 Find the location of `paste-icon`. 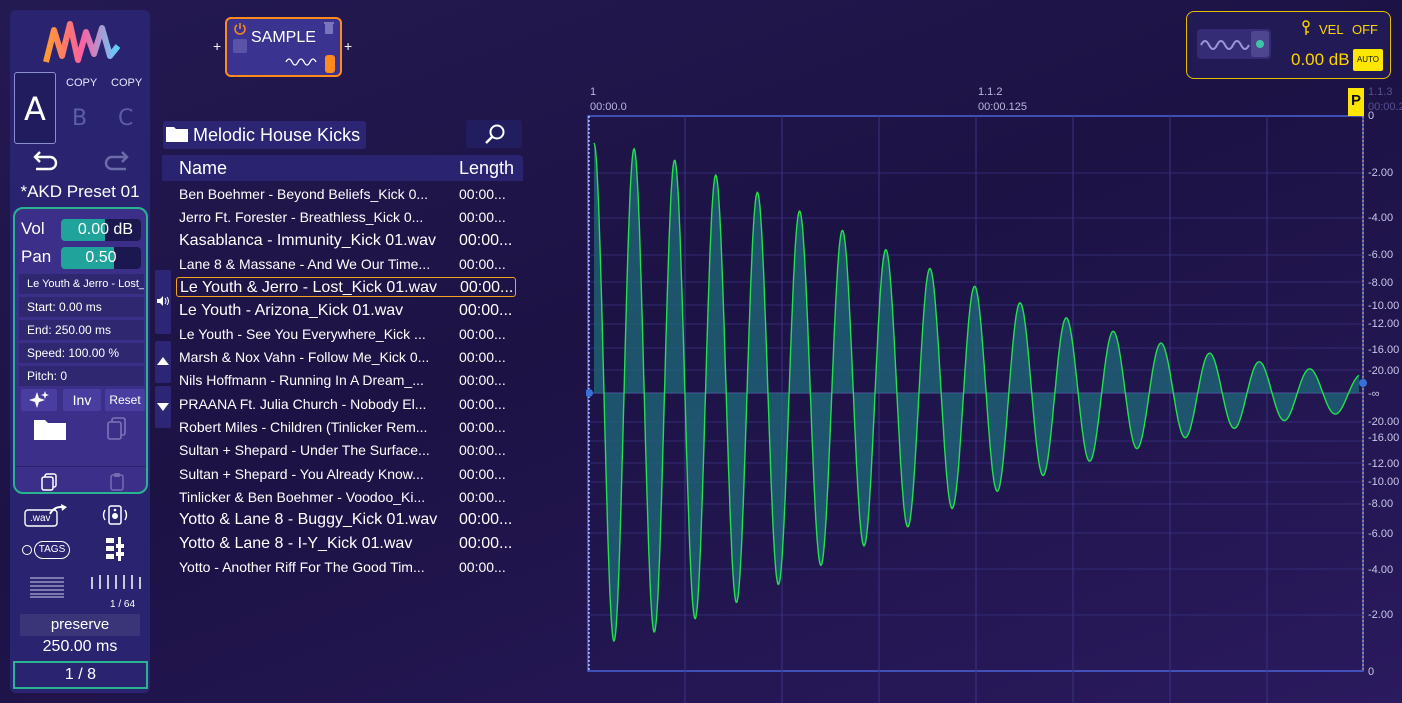

paste-icon is located at coordinates (117, 482).